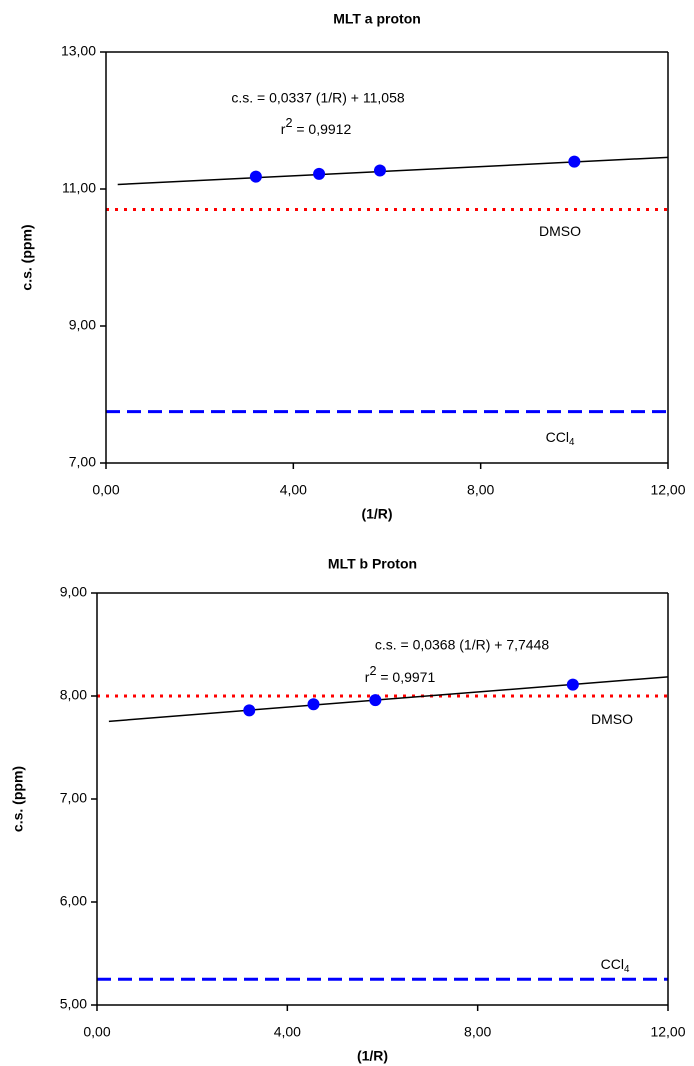 Image resolution: width=694 pixels, height=1066 pixels. Describe the element at coordinates (393, 171) in the screenshot. I see `trendline` at that location.